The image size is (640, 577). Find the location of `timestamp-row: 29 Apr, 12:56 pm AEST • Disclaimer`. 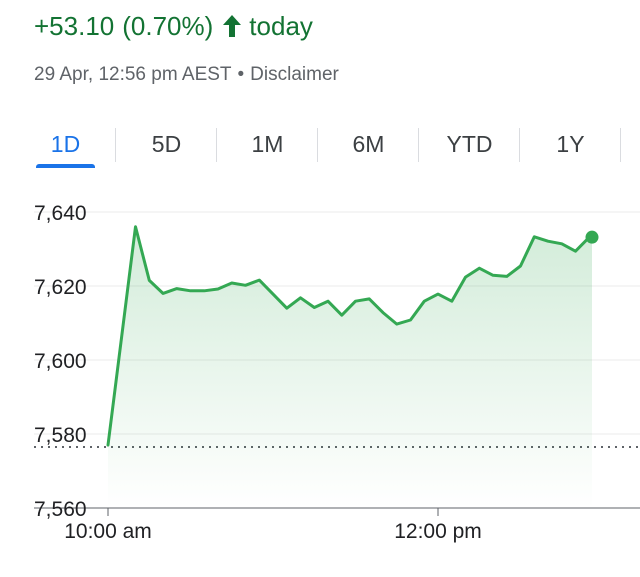

timestamp-row: 29 Apr, 12:56 pm AEST • Disclaimer is located at coordinates (186, 75).